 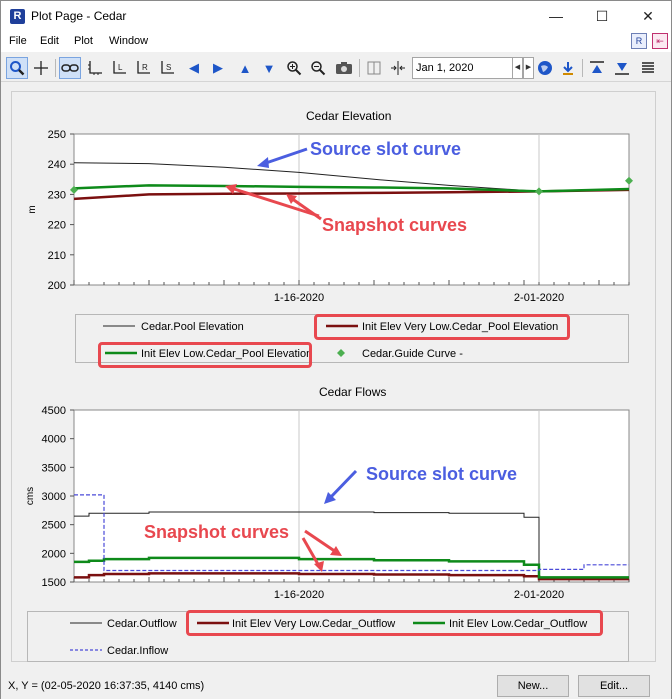 I want to click on toolbar: L R S ◀ ▶ ▲ ▼, so click(x=336, y=68).